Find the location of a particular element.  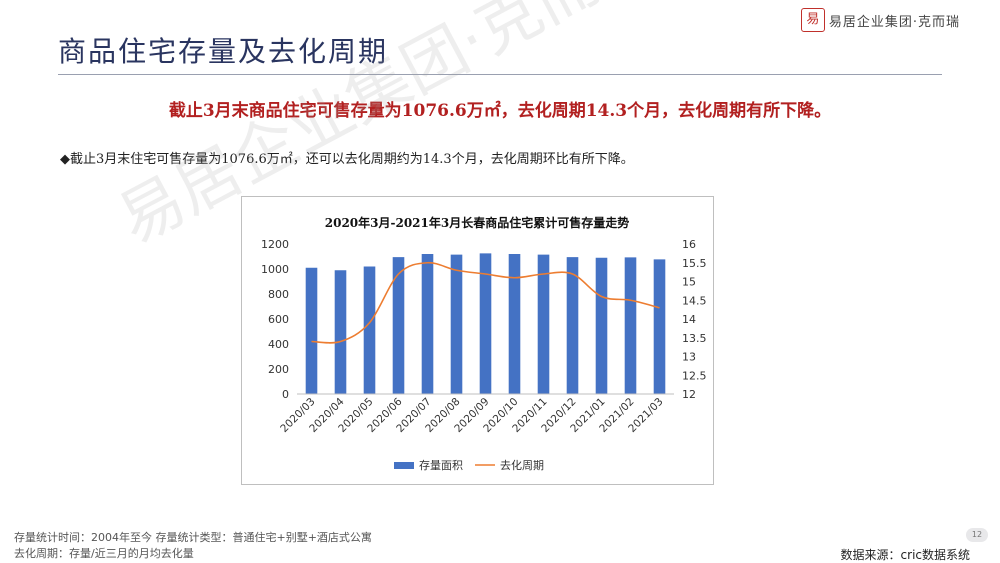

y-left-tick-label: 600 is located at coordinates (278, 319).